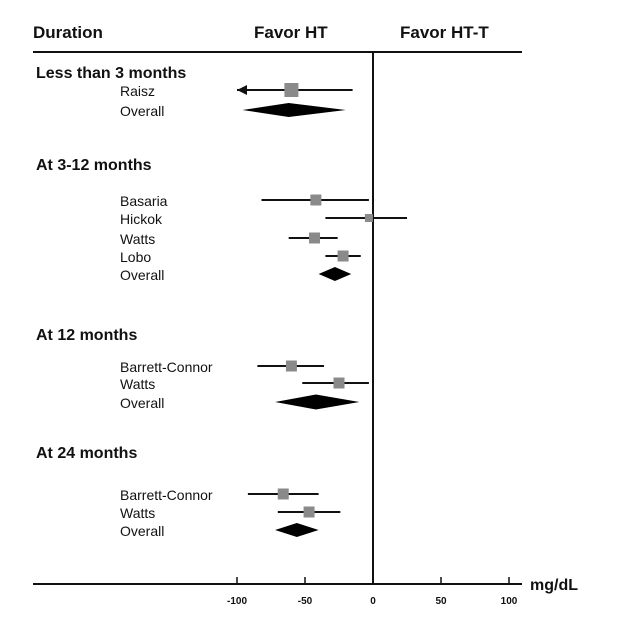  I want to click on x-tick-label: -100, so click(237, 601).